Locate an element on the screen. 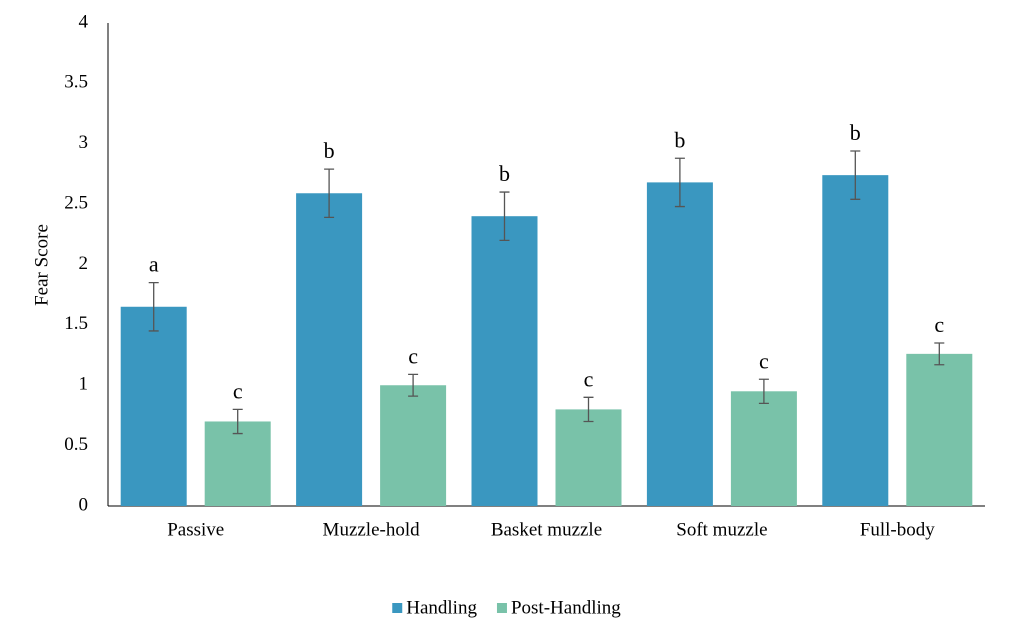  x-tick-label: Muzzle-hold is located at coordinates (372, 529).